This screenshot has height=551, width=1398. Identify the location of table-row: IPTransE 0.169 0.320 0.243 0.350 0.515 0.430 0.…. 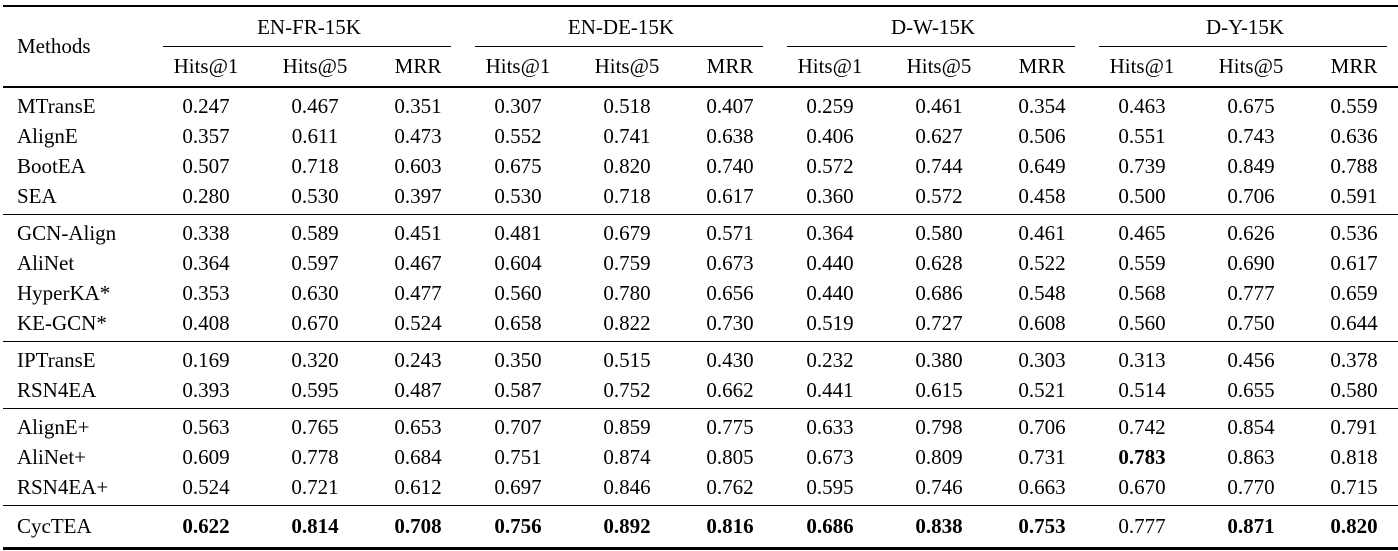
(700, 359).